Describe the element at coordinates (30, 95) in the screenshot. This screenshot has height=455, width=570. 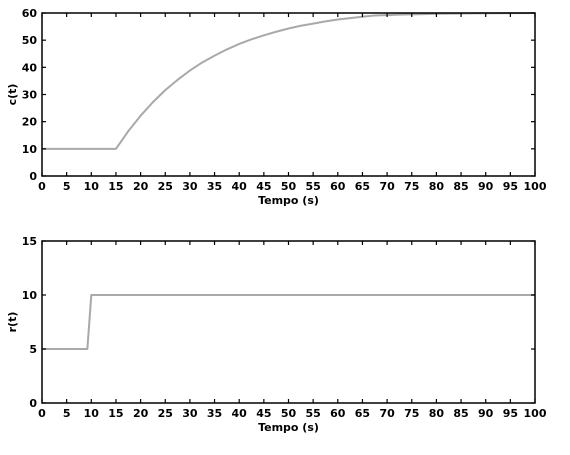
I see `y-tick-label: 30` at that location.